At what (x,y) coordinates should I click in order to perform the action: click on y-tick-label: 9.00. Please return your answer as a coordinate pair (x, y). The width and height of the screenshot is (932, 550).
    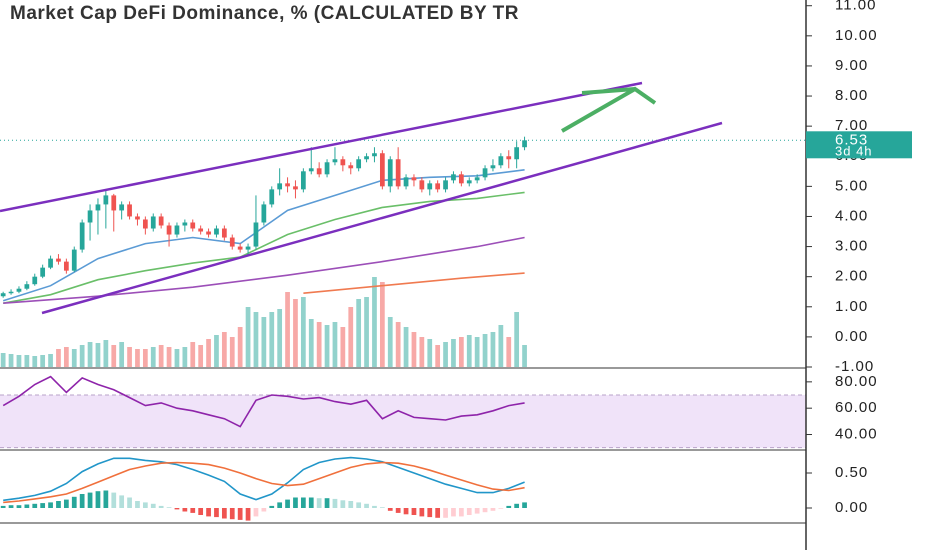
    Looking at the image, I should click on (851, 65).